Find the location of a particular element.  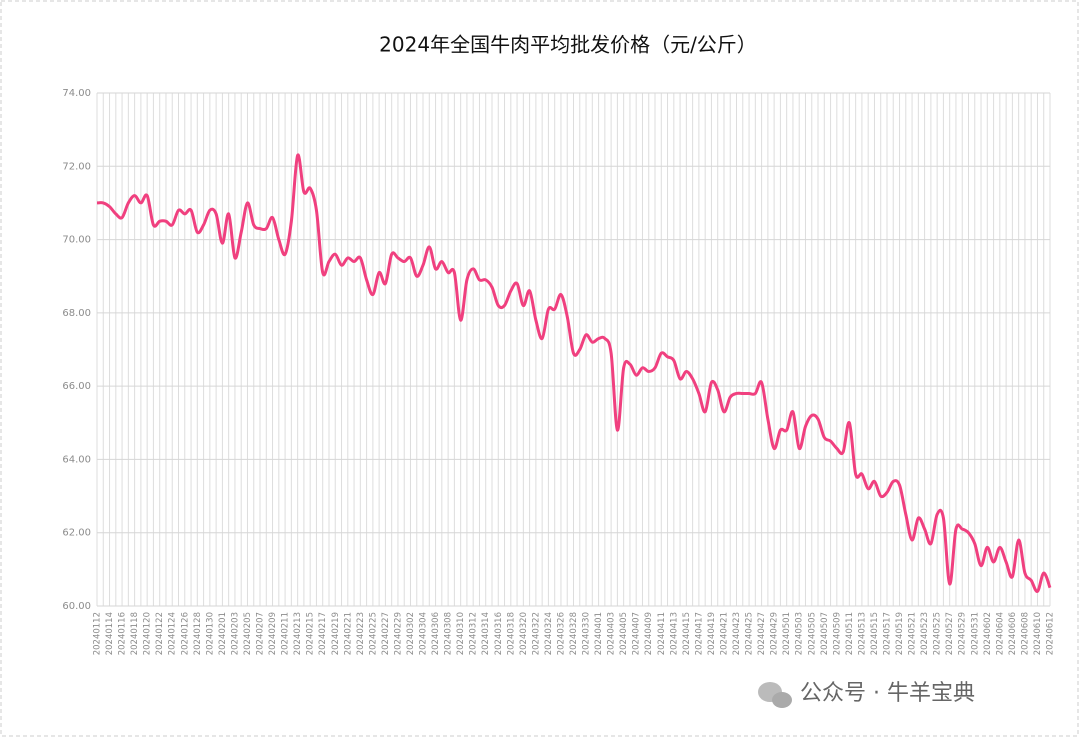

x-tick-label: 20240429 is located at coordinates (775, 633).